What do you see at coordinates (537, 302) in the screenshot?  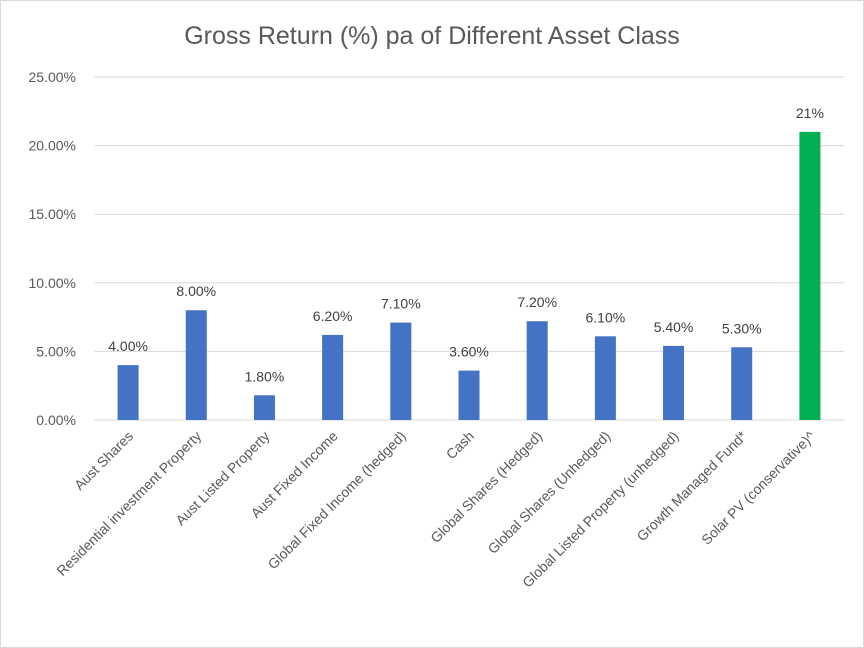 I see `data-label: 7.20%` at bounding box center [537, 302].